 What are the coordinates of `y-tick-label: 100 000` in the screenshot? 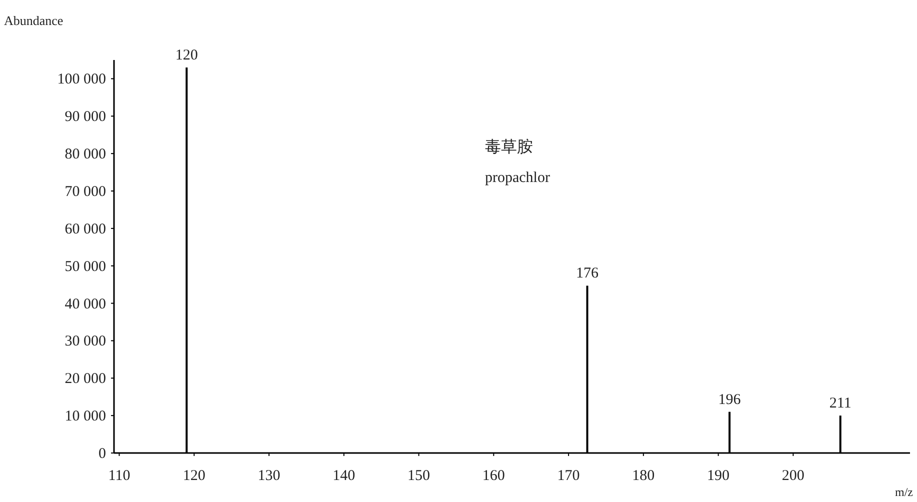 It's located at (81, 80).